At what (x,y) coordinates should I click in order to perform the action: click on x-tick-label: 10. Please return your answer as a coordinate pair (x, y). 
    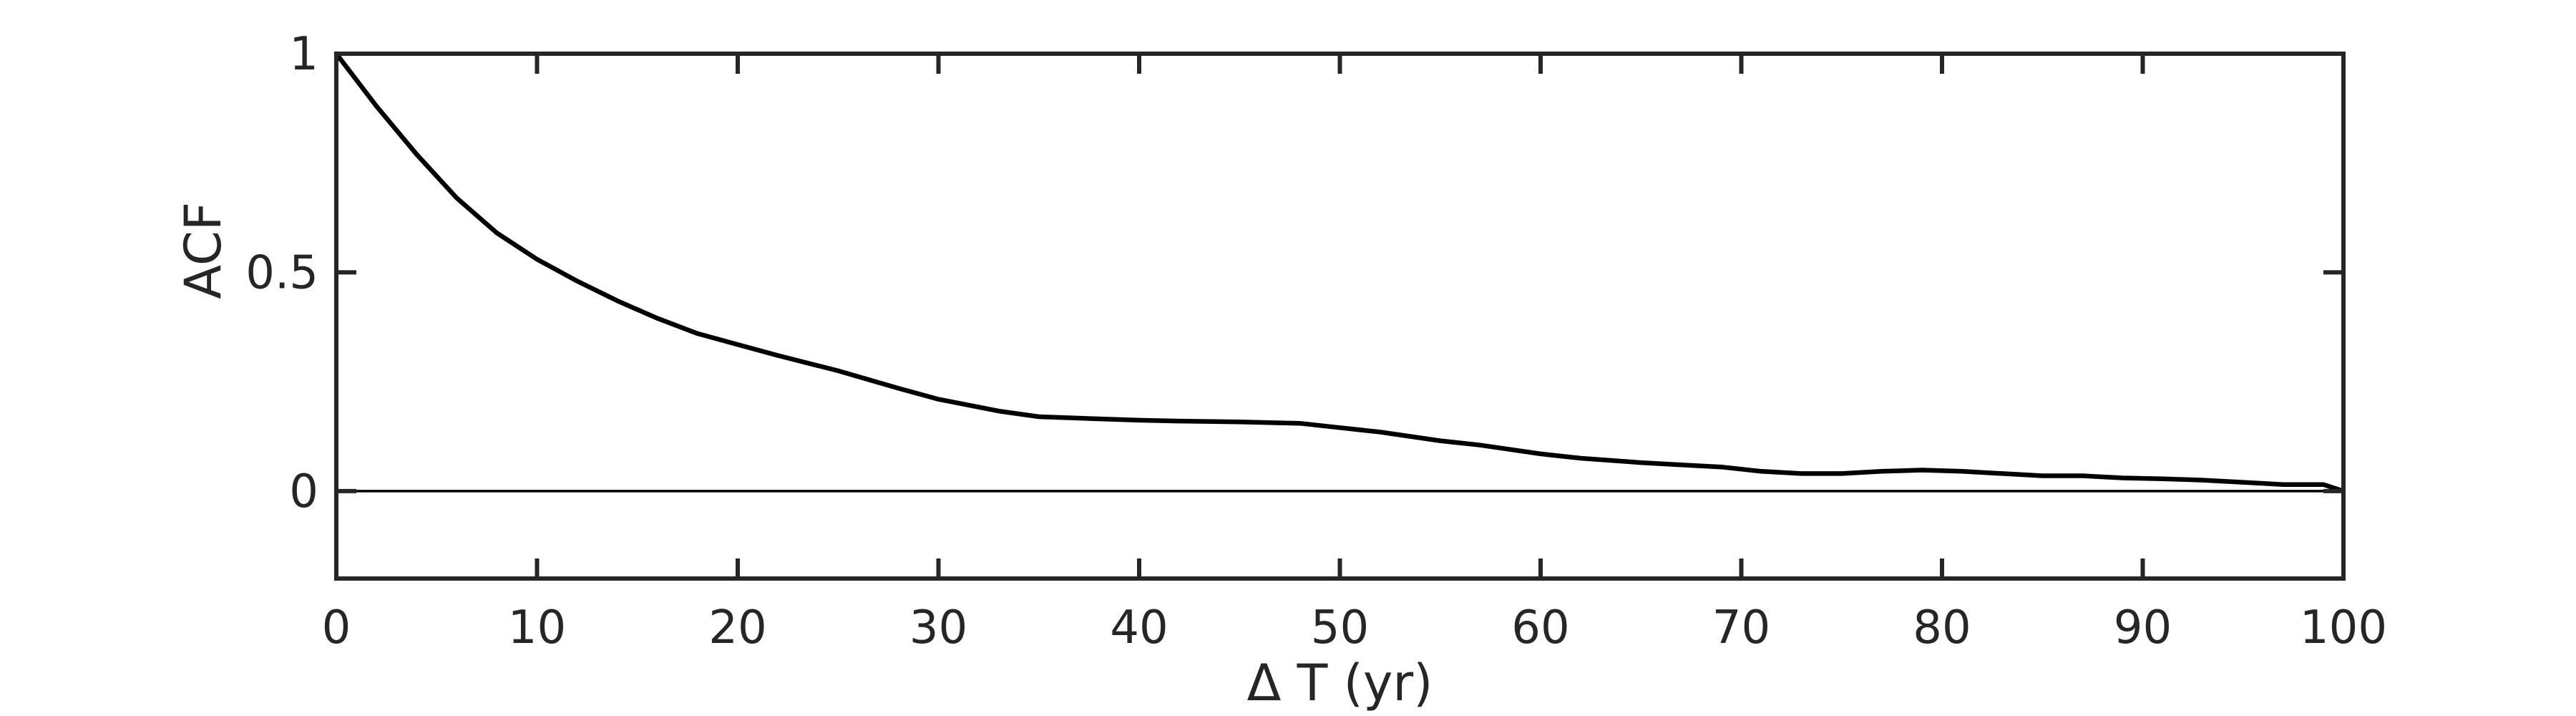
    Looking at the image, I should click on (537, 627).